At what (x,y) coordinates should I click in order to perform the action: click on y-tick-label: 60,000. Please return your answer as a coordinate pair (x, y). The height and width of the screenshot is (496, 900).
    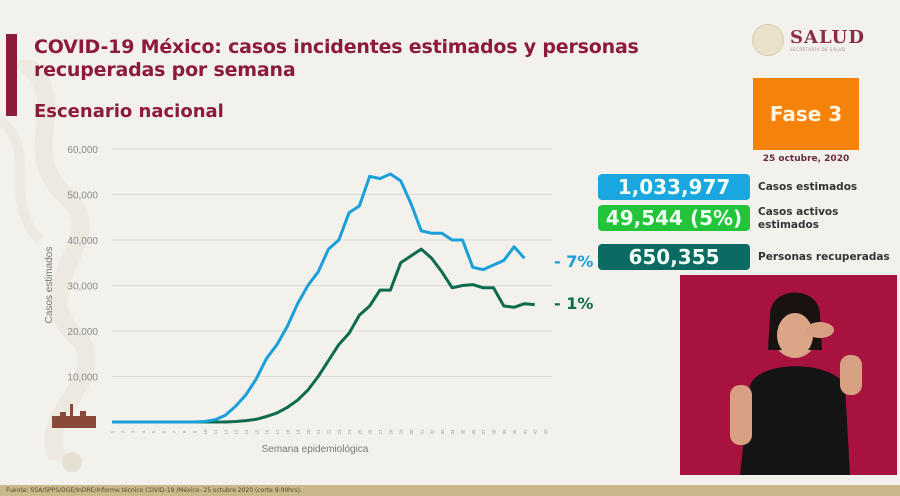
    Looking at the image, I should click on (82, 150).